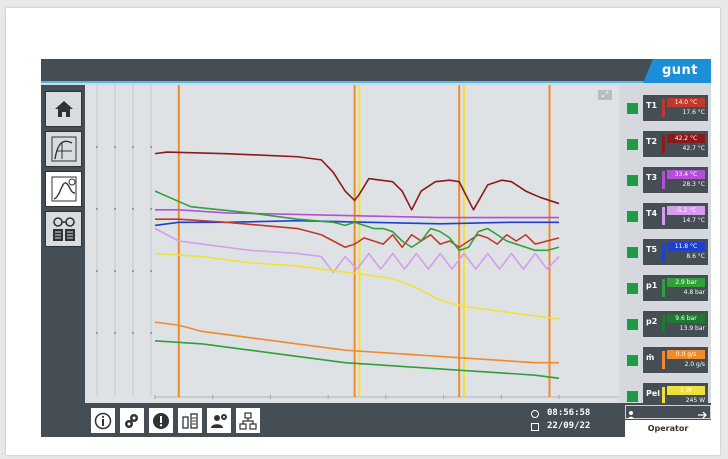 Image resolution: width=728 pixels, height=459 pixels. What do you see at coordinates (693, 148) in the screenshot?
I see `sensor-secondary-value: 42.7 °C` at bounding box center [693, 148].